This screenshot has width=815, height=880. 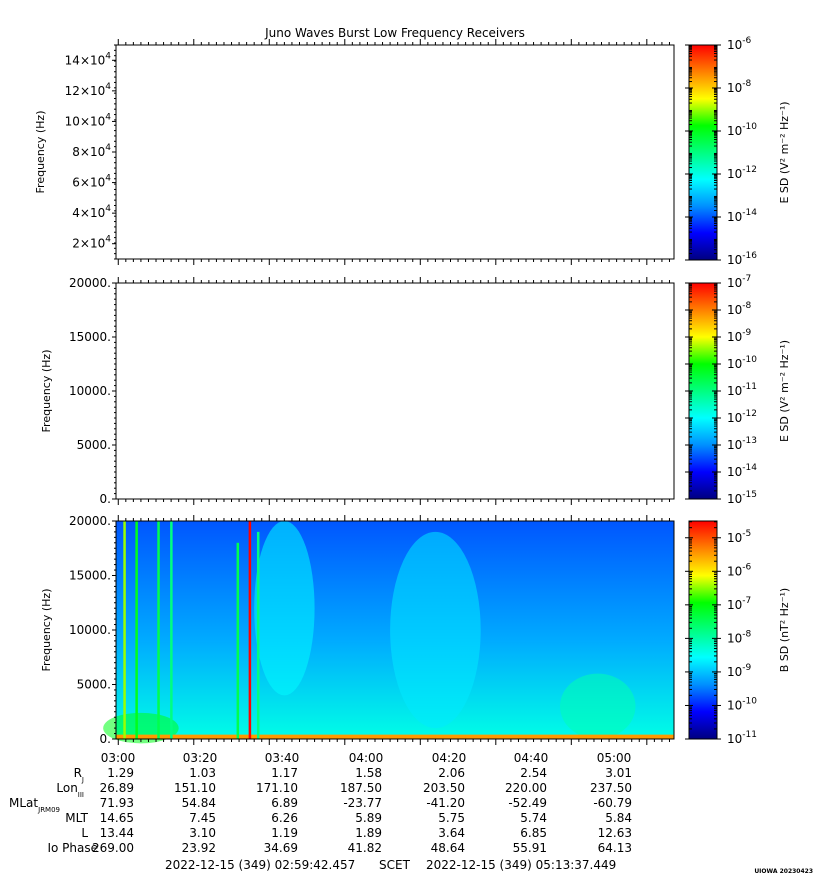 I want to click on colorbar-tick-label: 10⁻⁵, so click(x=739, y=537).